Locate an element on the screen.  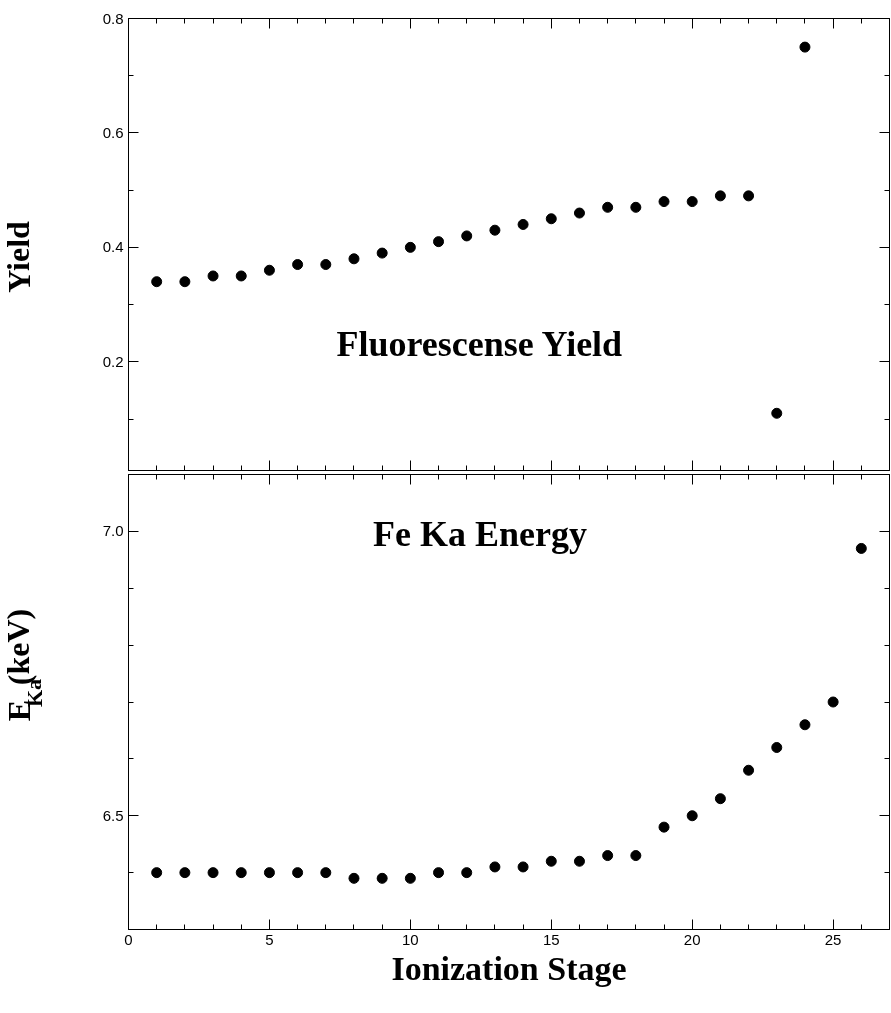
y-axis-title: Yield is located at coordinates (18, 256).